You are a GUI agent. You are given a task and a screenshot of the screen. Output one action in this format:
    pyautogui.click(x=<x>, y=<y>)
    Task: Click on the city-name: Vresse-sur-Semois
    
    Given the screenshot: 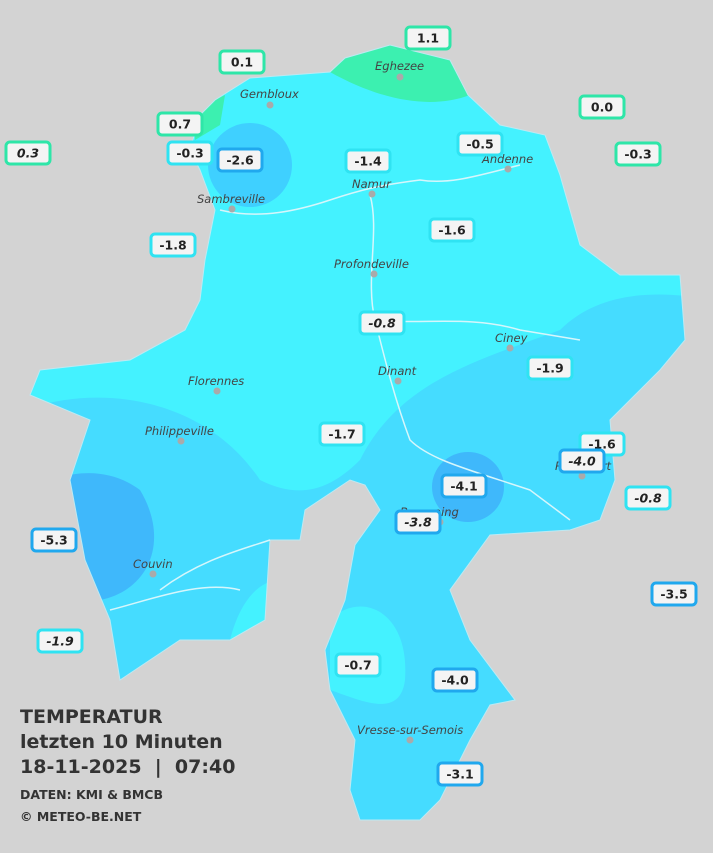 What is the action you would take?
    pyautogui.click(x=410, y=730)
    